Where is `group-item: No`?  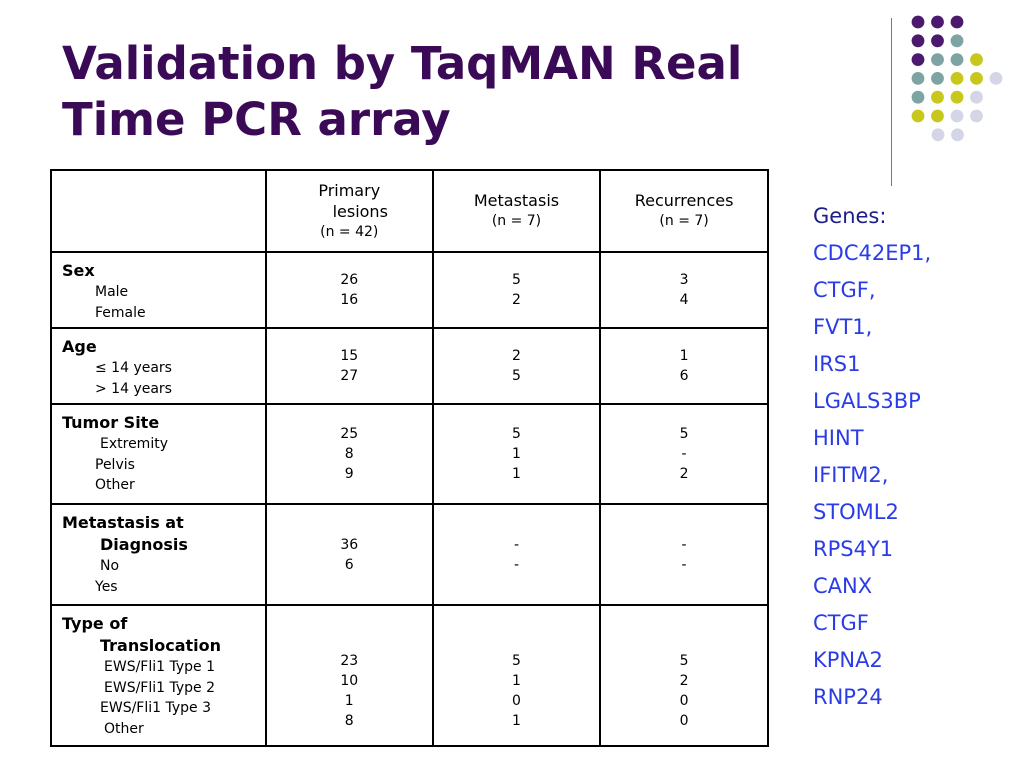 group-item: No is located at coordinates (110, 566).